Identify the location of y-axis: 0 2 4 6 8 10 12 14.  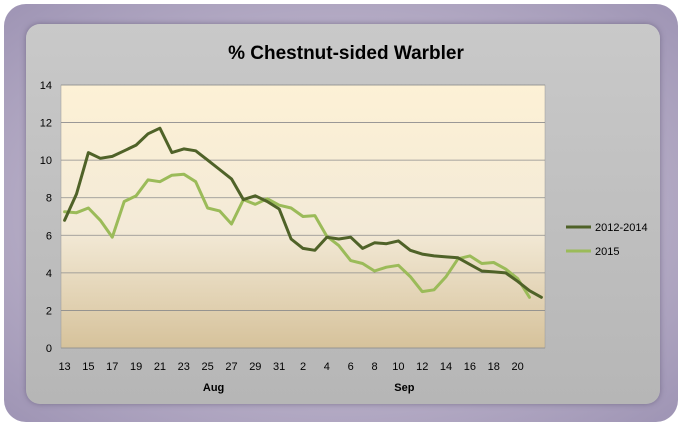
(46, 217).